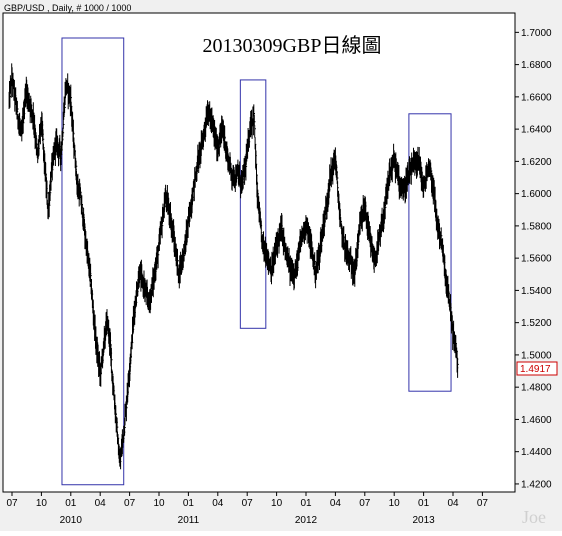 The width and height of the screenshot is (562, 536). Describe the element at coordinates (534, 517) in the screenshot. I see `watermark: Joe` at that location.